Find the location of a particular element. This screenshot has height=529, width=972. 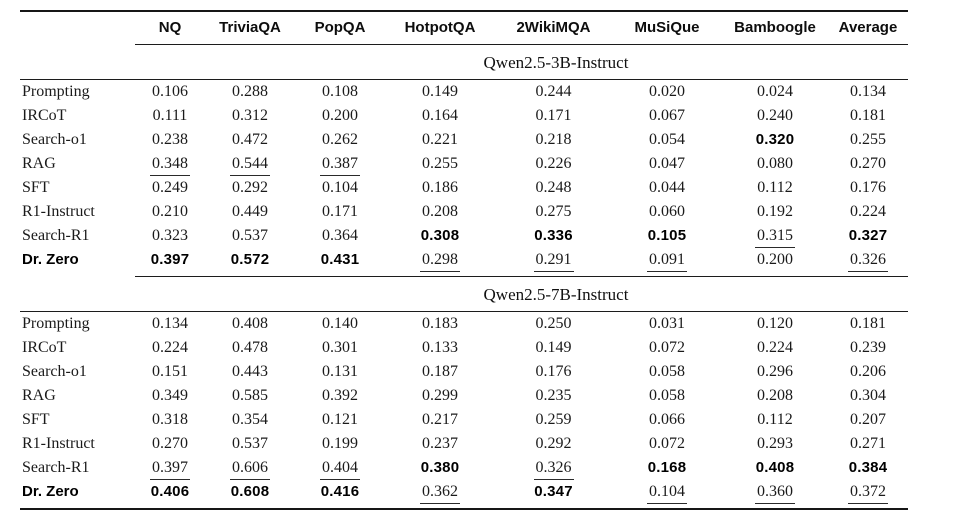

value-cell: 0.171 is located at coordinates (553, 116).